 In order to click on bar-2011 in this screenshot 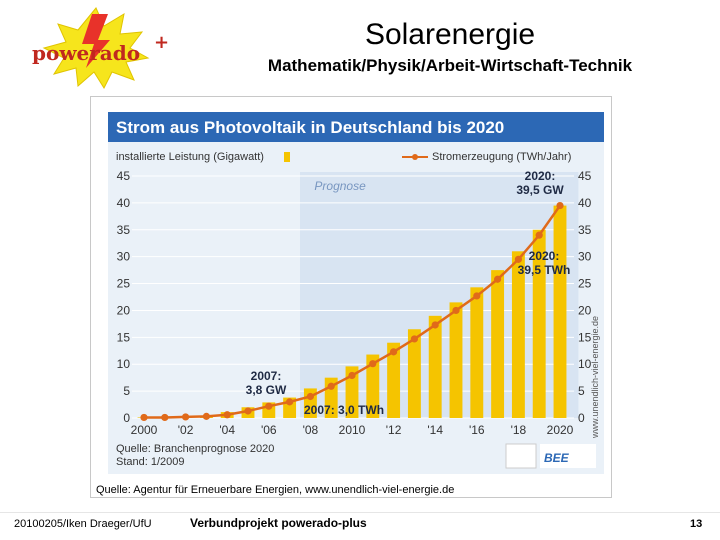, I will do `click(373, 386)`.